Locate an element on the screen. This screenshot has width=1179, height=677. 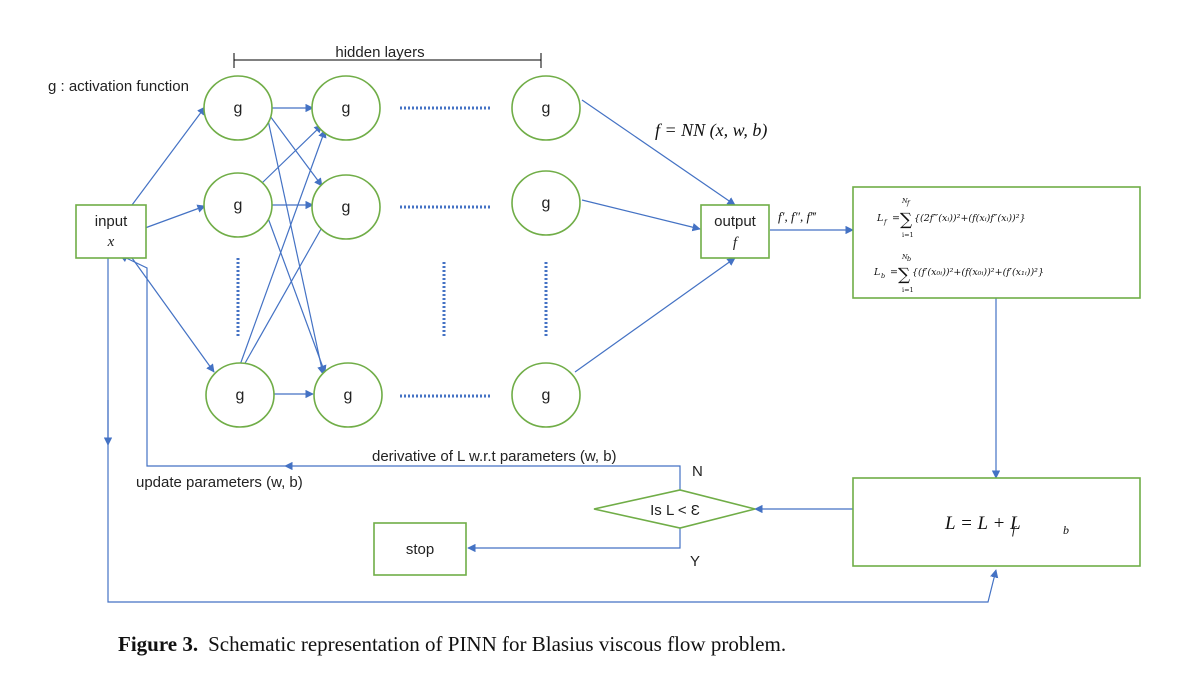
node-l2-bottom is located at coordinates (348, 395).